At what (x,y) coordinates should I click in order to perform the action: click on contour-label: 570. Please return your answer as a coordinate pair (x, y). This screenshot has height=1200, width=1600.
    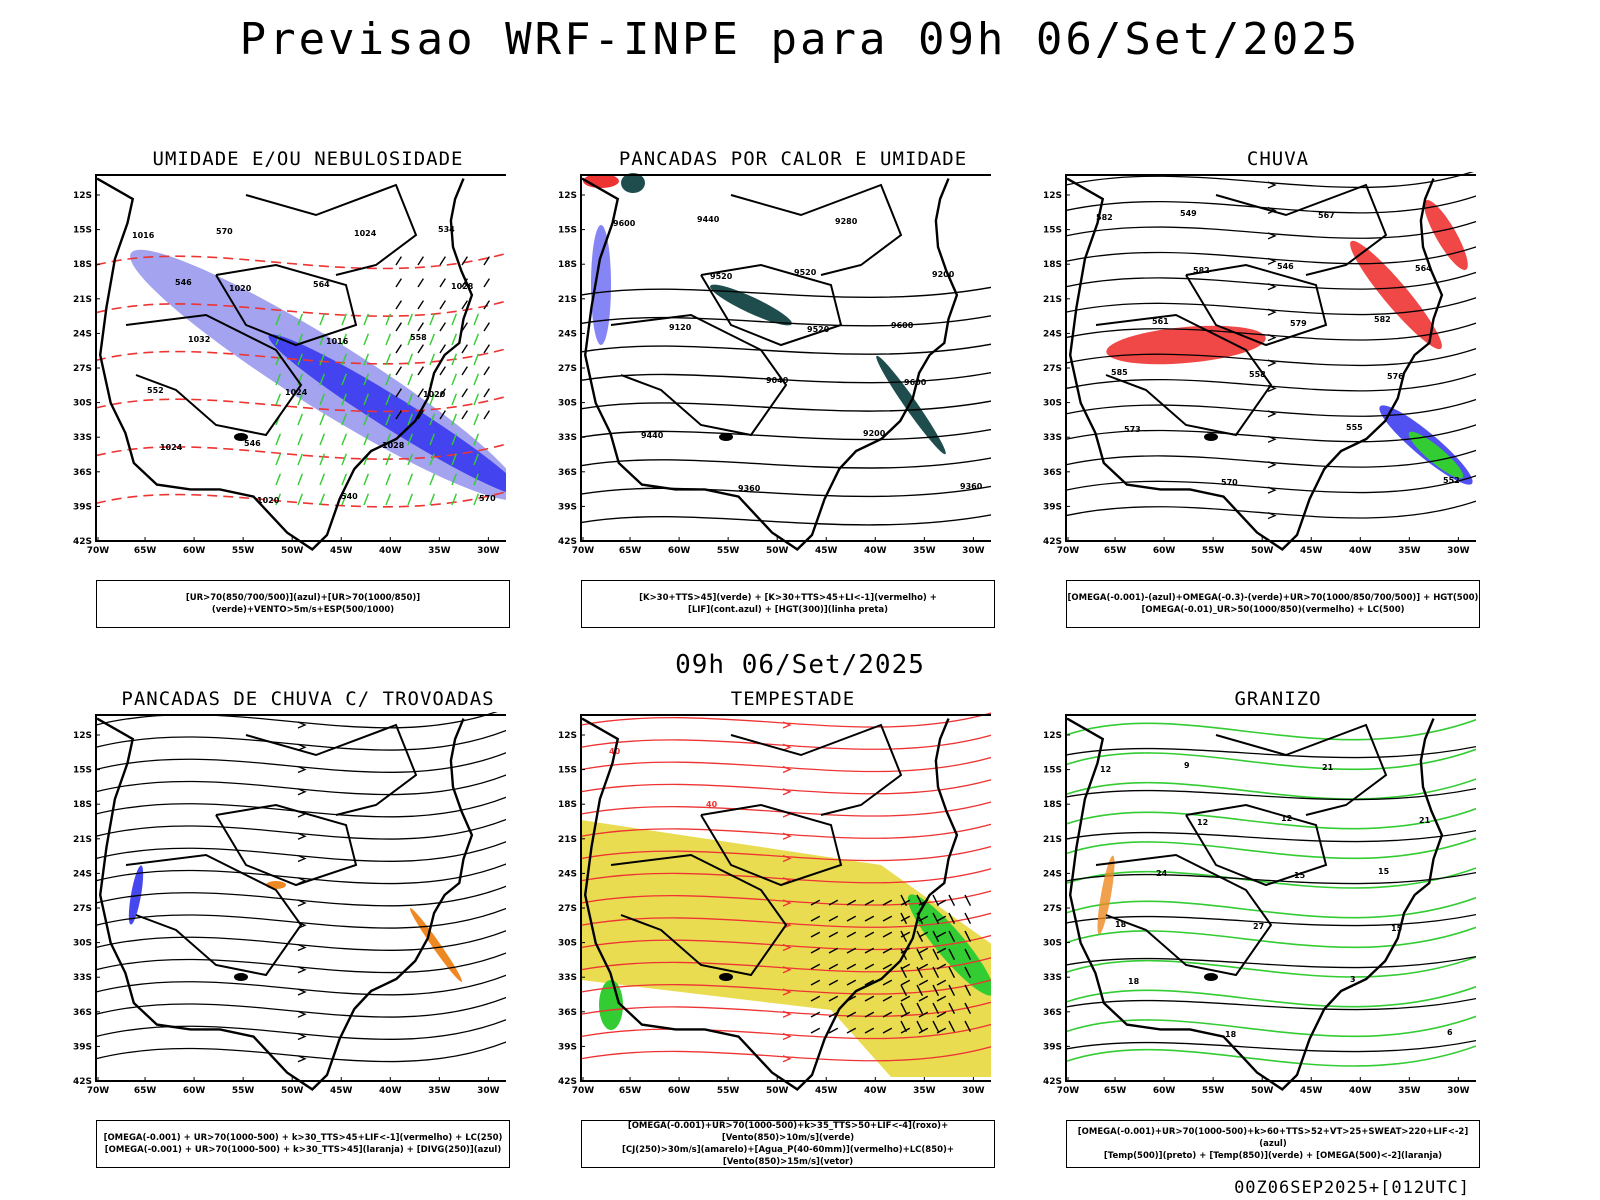
    Looking at the image, I should click on (487, 498).